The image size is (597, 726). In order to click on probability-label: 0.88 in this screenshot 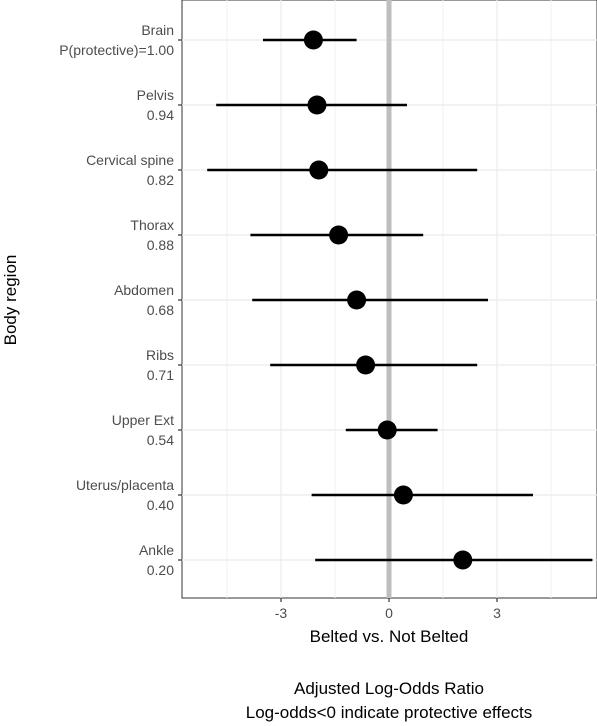, I will do `click(160, 245)`.